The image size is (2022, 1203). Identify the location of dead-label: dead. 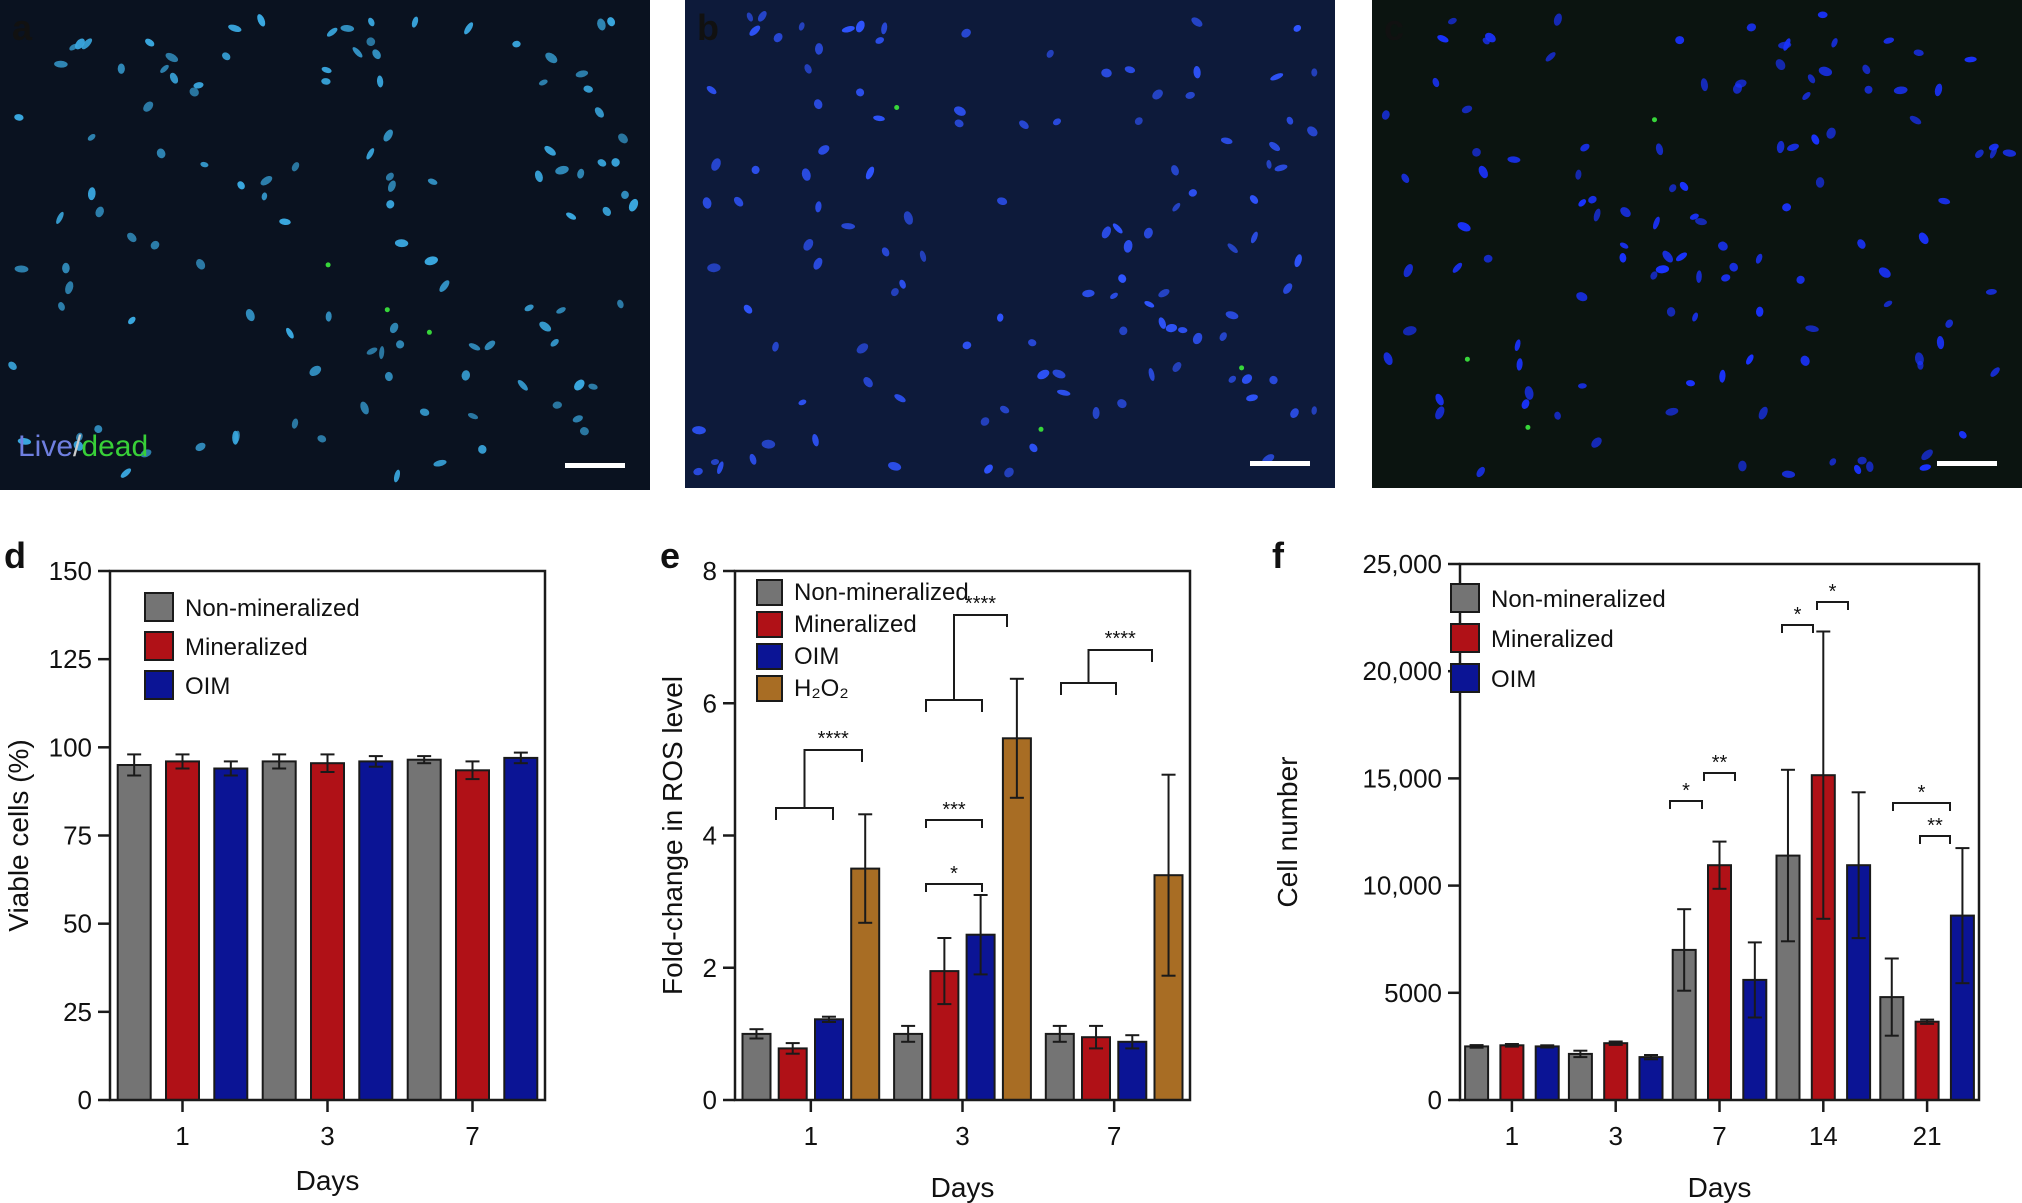
(114, 446).